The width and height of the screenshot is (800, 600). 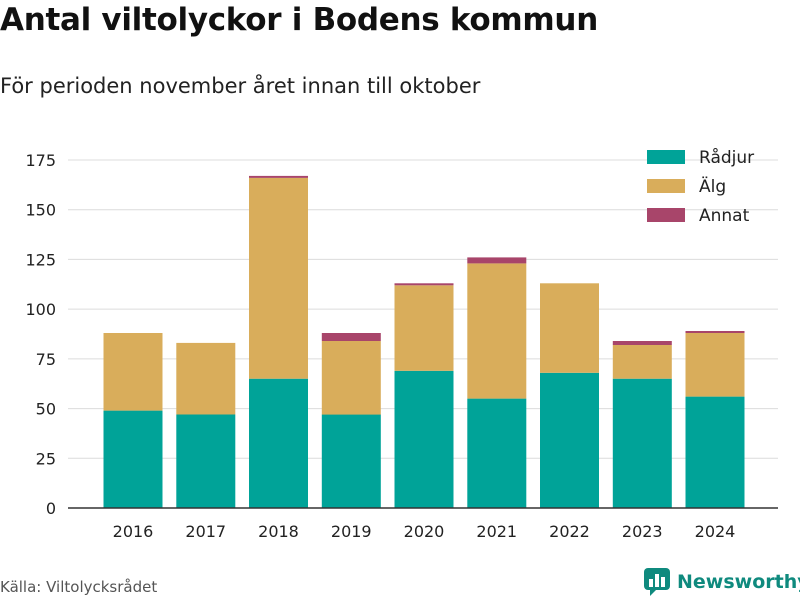 What do you see at coordinates (712, 186) in the screenshot?
I see `legend-label: Älg` at bounding box center [712, 186].